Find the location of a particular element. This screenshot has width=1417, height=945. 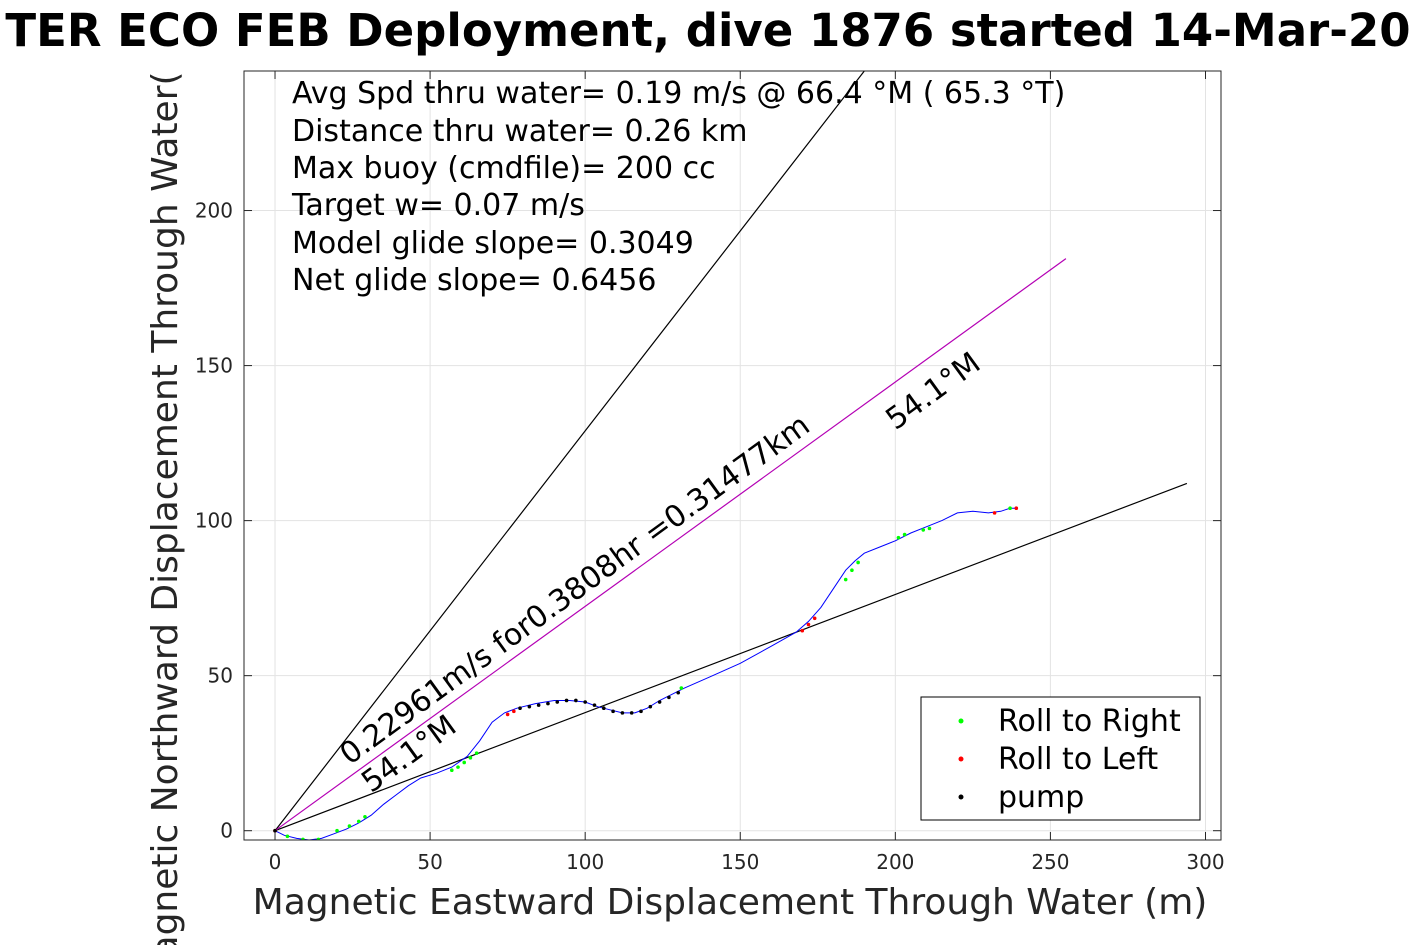

info-line: Model glide slope= 0.3049 is located at coordinates (493, 243).